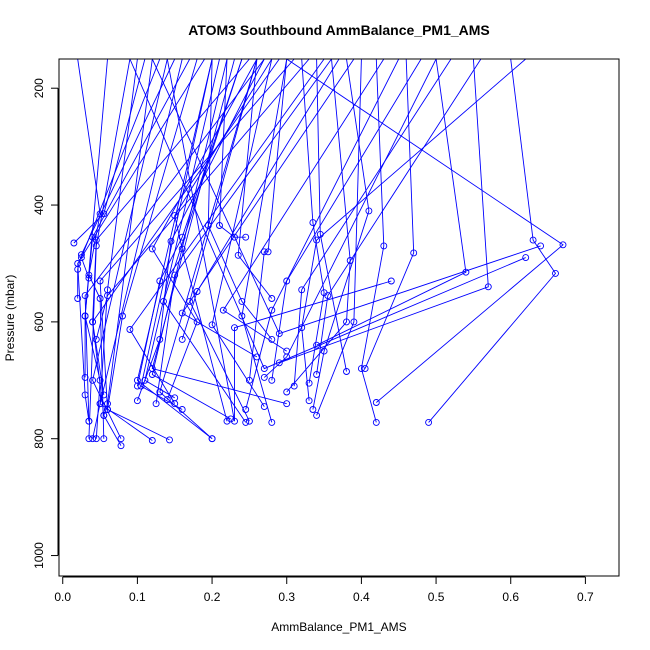  What do you see at coordinates (339, 30) in the screenshot?
I see `chart-title: ATOM3 Southbound AmmBalance_PM1_AMS` at bounding box center [339, 30].